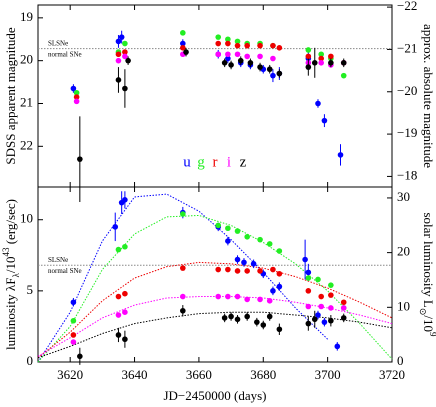 Image resolution: width=436 pixels, height=407 pixels. Describe the element at coordinates (229, 162) in the screenshot. I see `legend-entry: i` at that location.